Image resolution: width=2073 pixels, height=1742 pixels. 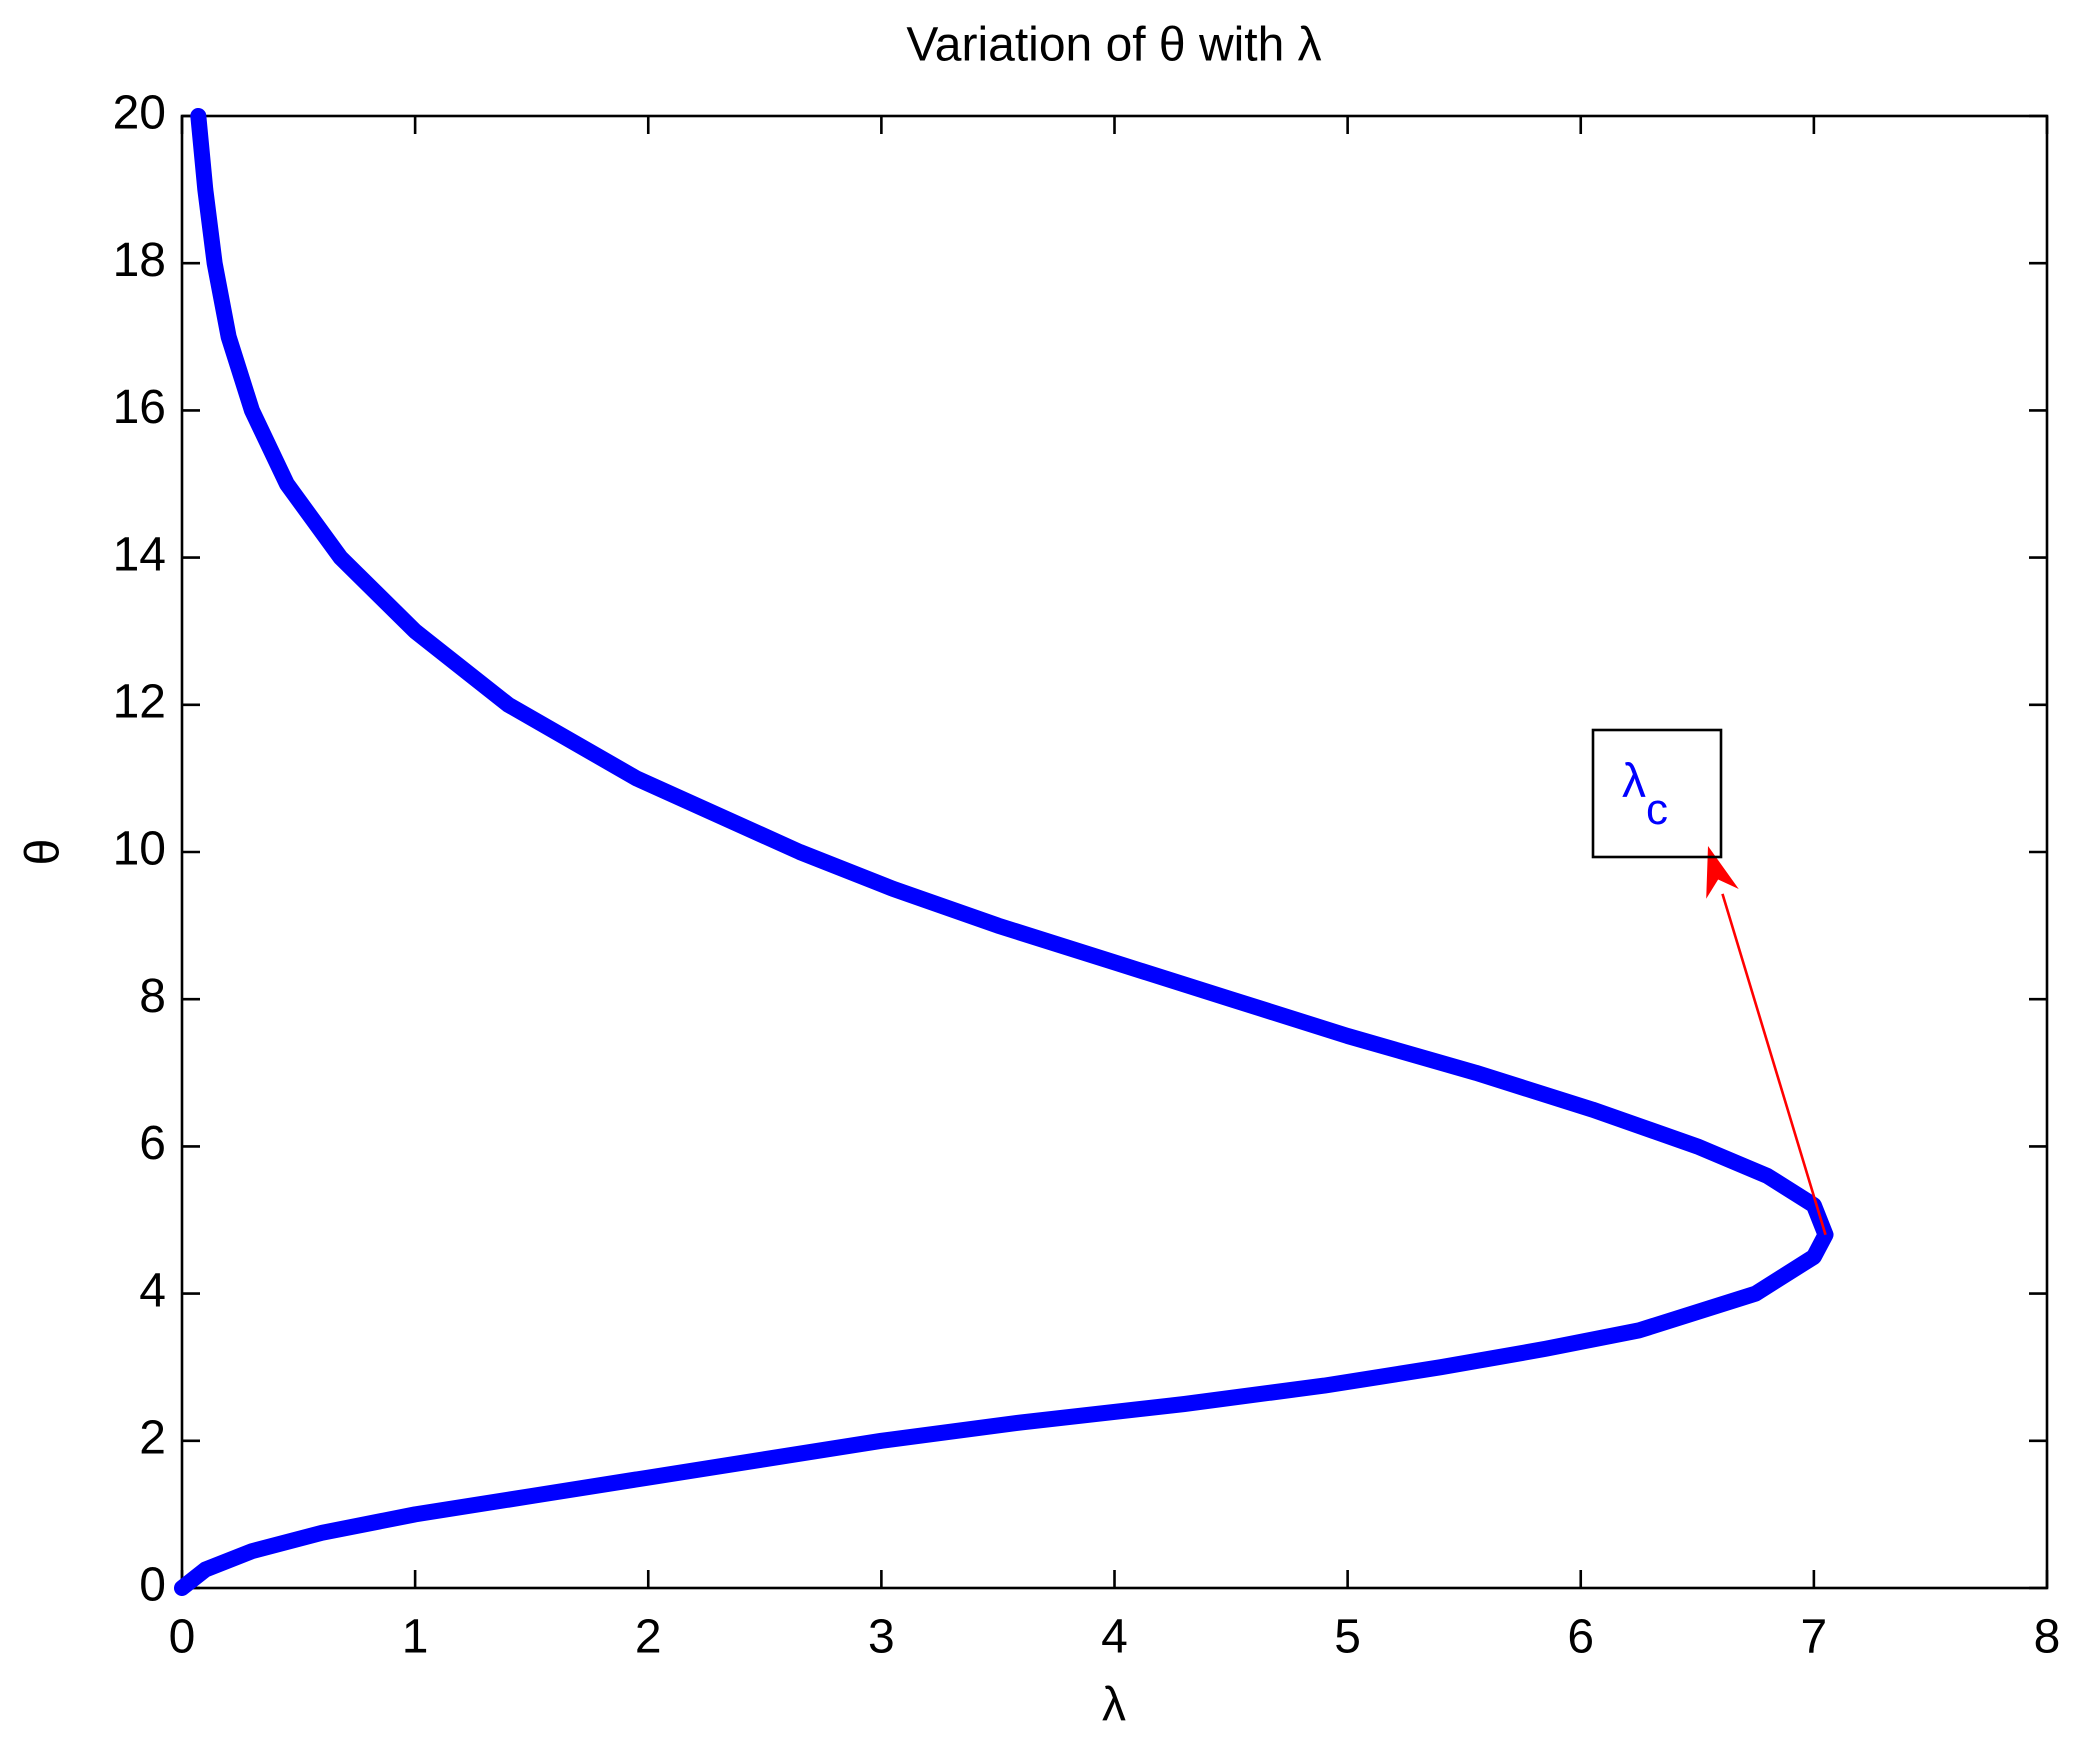 What do you see at coordinates (1722, 872) in the screenshot?
I see `annotation-arrowhead` at bounding box center [1722, 872].